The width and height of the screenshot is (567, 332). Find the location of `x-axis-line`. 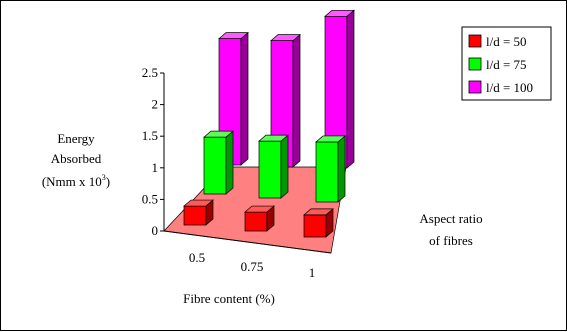

x-axis-line is located at coordinates (247, 242).